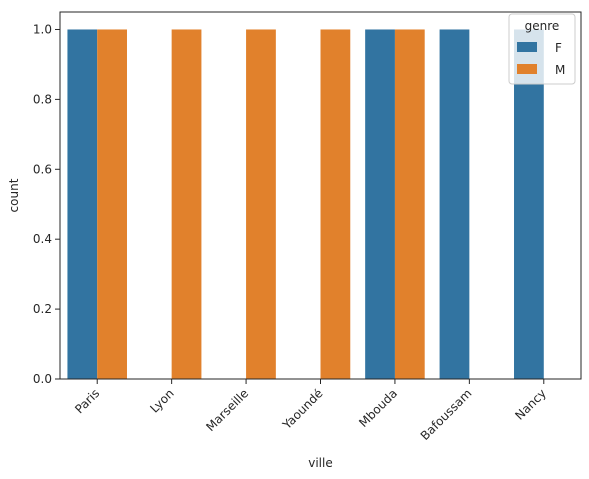  I want to click on y-axis-title: count, so click(14, 195).